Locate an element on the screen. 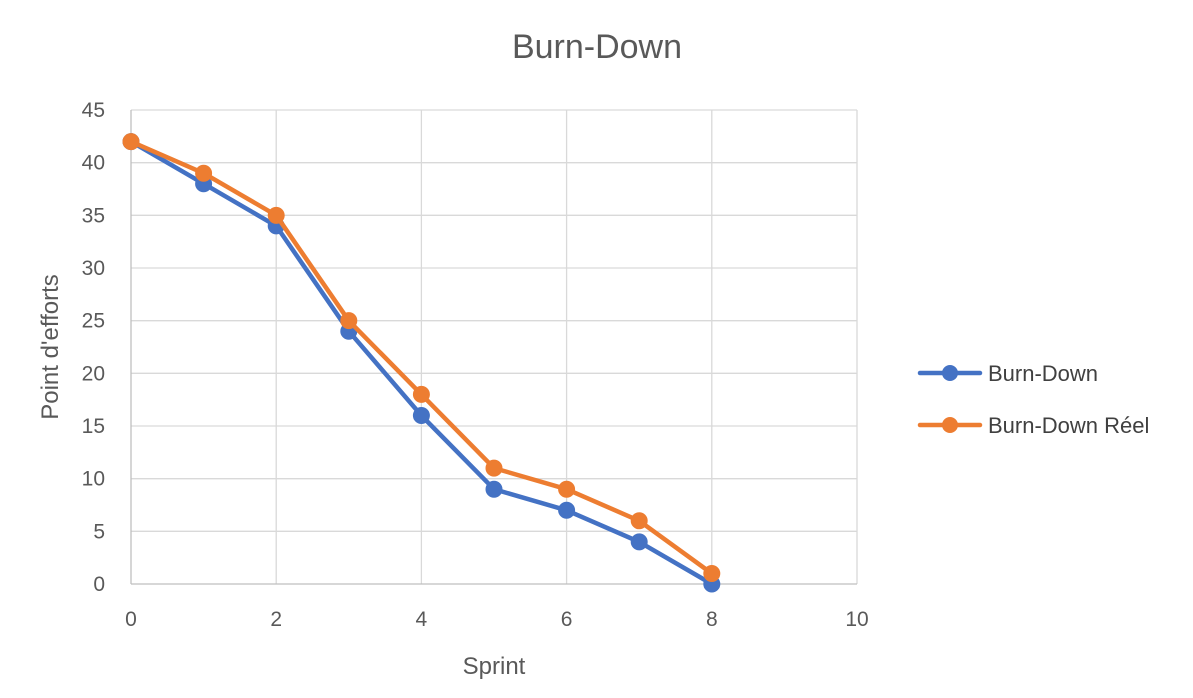  y-tick-label: 30 is located at coordinates (93, 268).